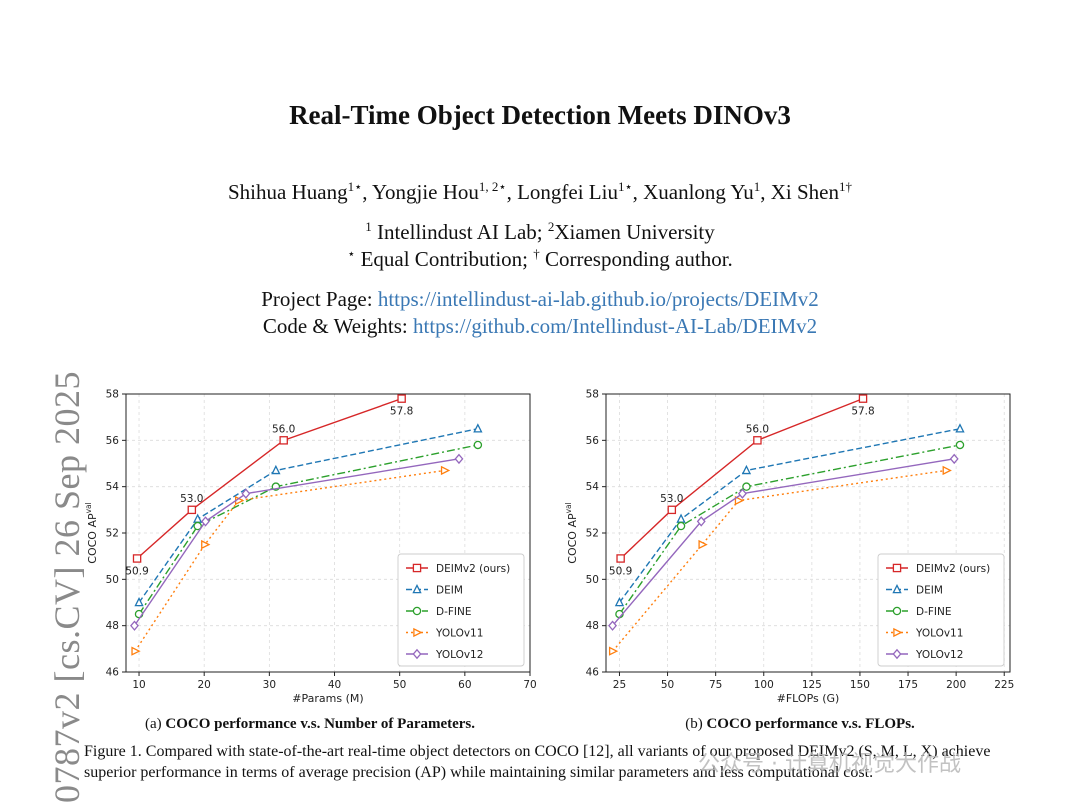  What do you see at coordinates (319, 299) in the screenshot?
I see `project-page-label: Project Page:` at bounding box center [319, 299].